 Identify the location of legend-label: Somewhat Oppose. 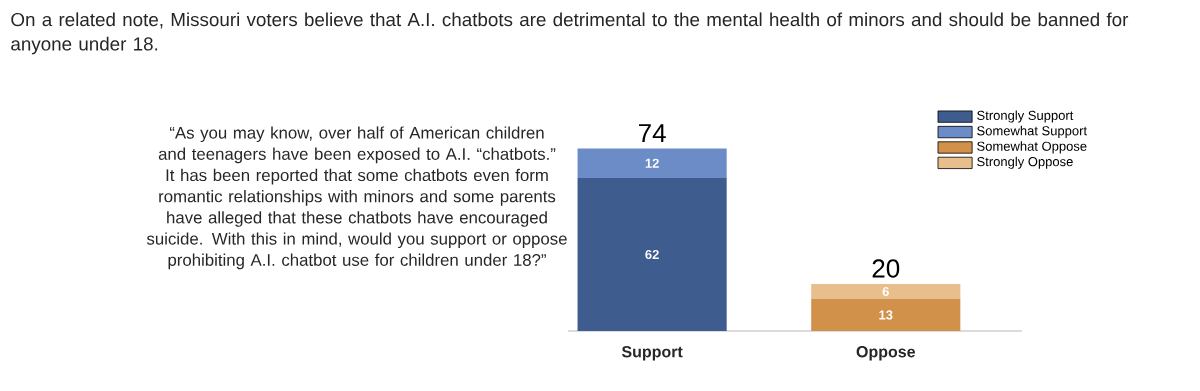
(1032, 147).